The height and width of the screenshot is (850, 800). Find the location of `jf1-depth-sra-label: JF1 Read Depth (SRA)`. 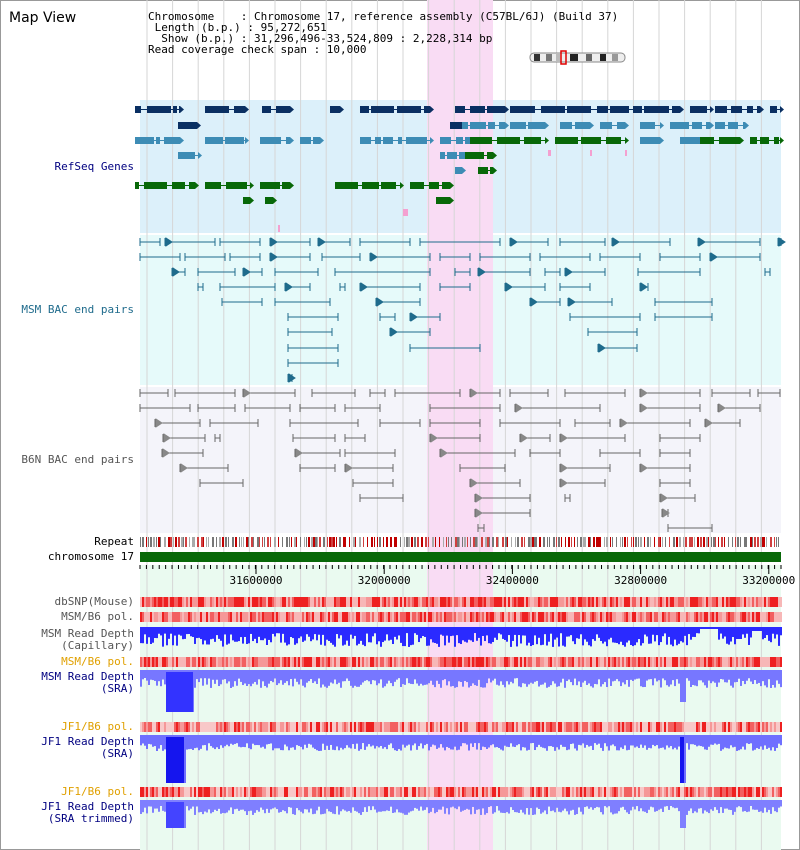

jf1-depth-sra-label: JF1 Read Depth (SRA) is located at coordinates (87, 748).